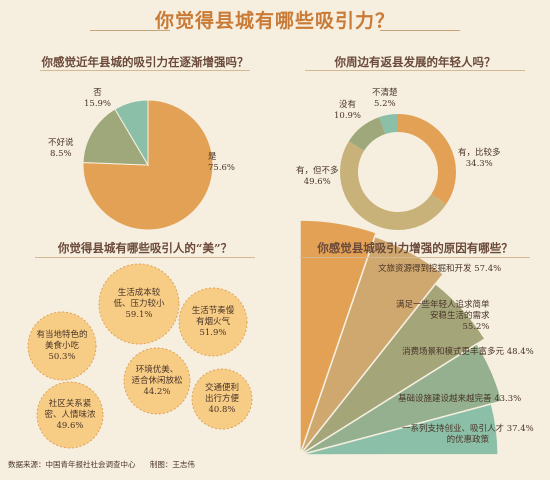 This screenshot has height=480, width=550. What do you see at coordinates (222, 168) in the screenshot?
I see `pie-label-yes-line-1: 75.6%` at bounding box center [222, 168].